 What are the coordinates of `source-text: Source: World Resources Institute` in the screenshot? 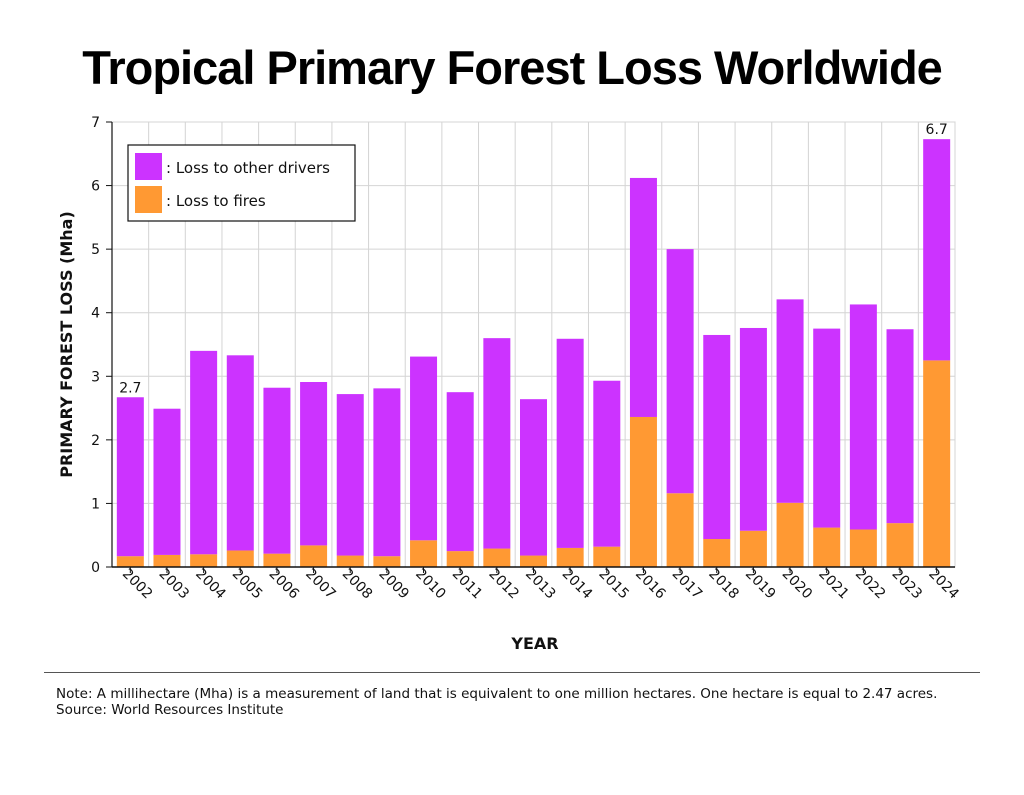 It's located at (170, 710).